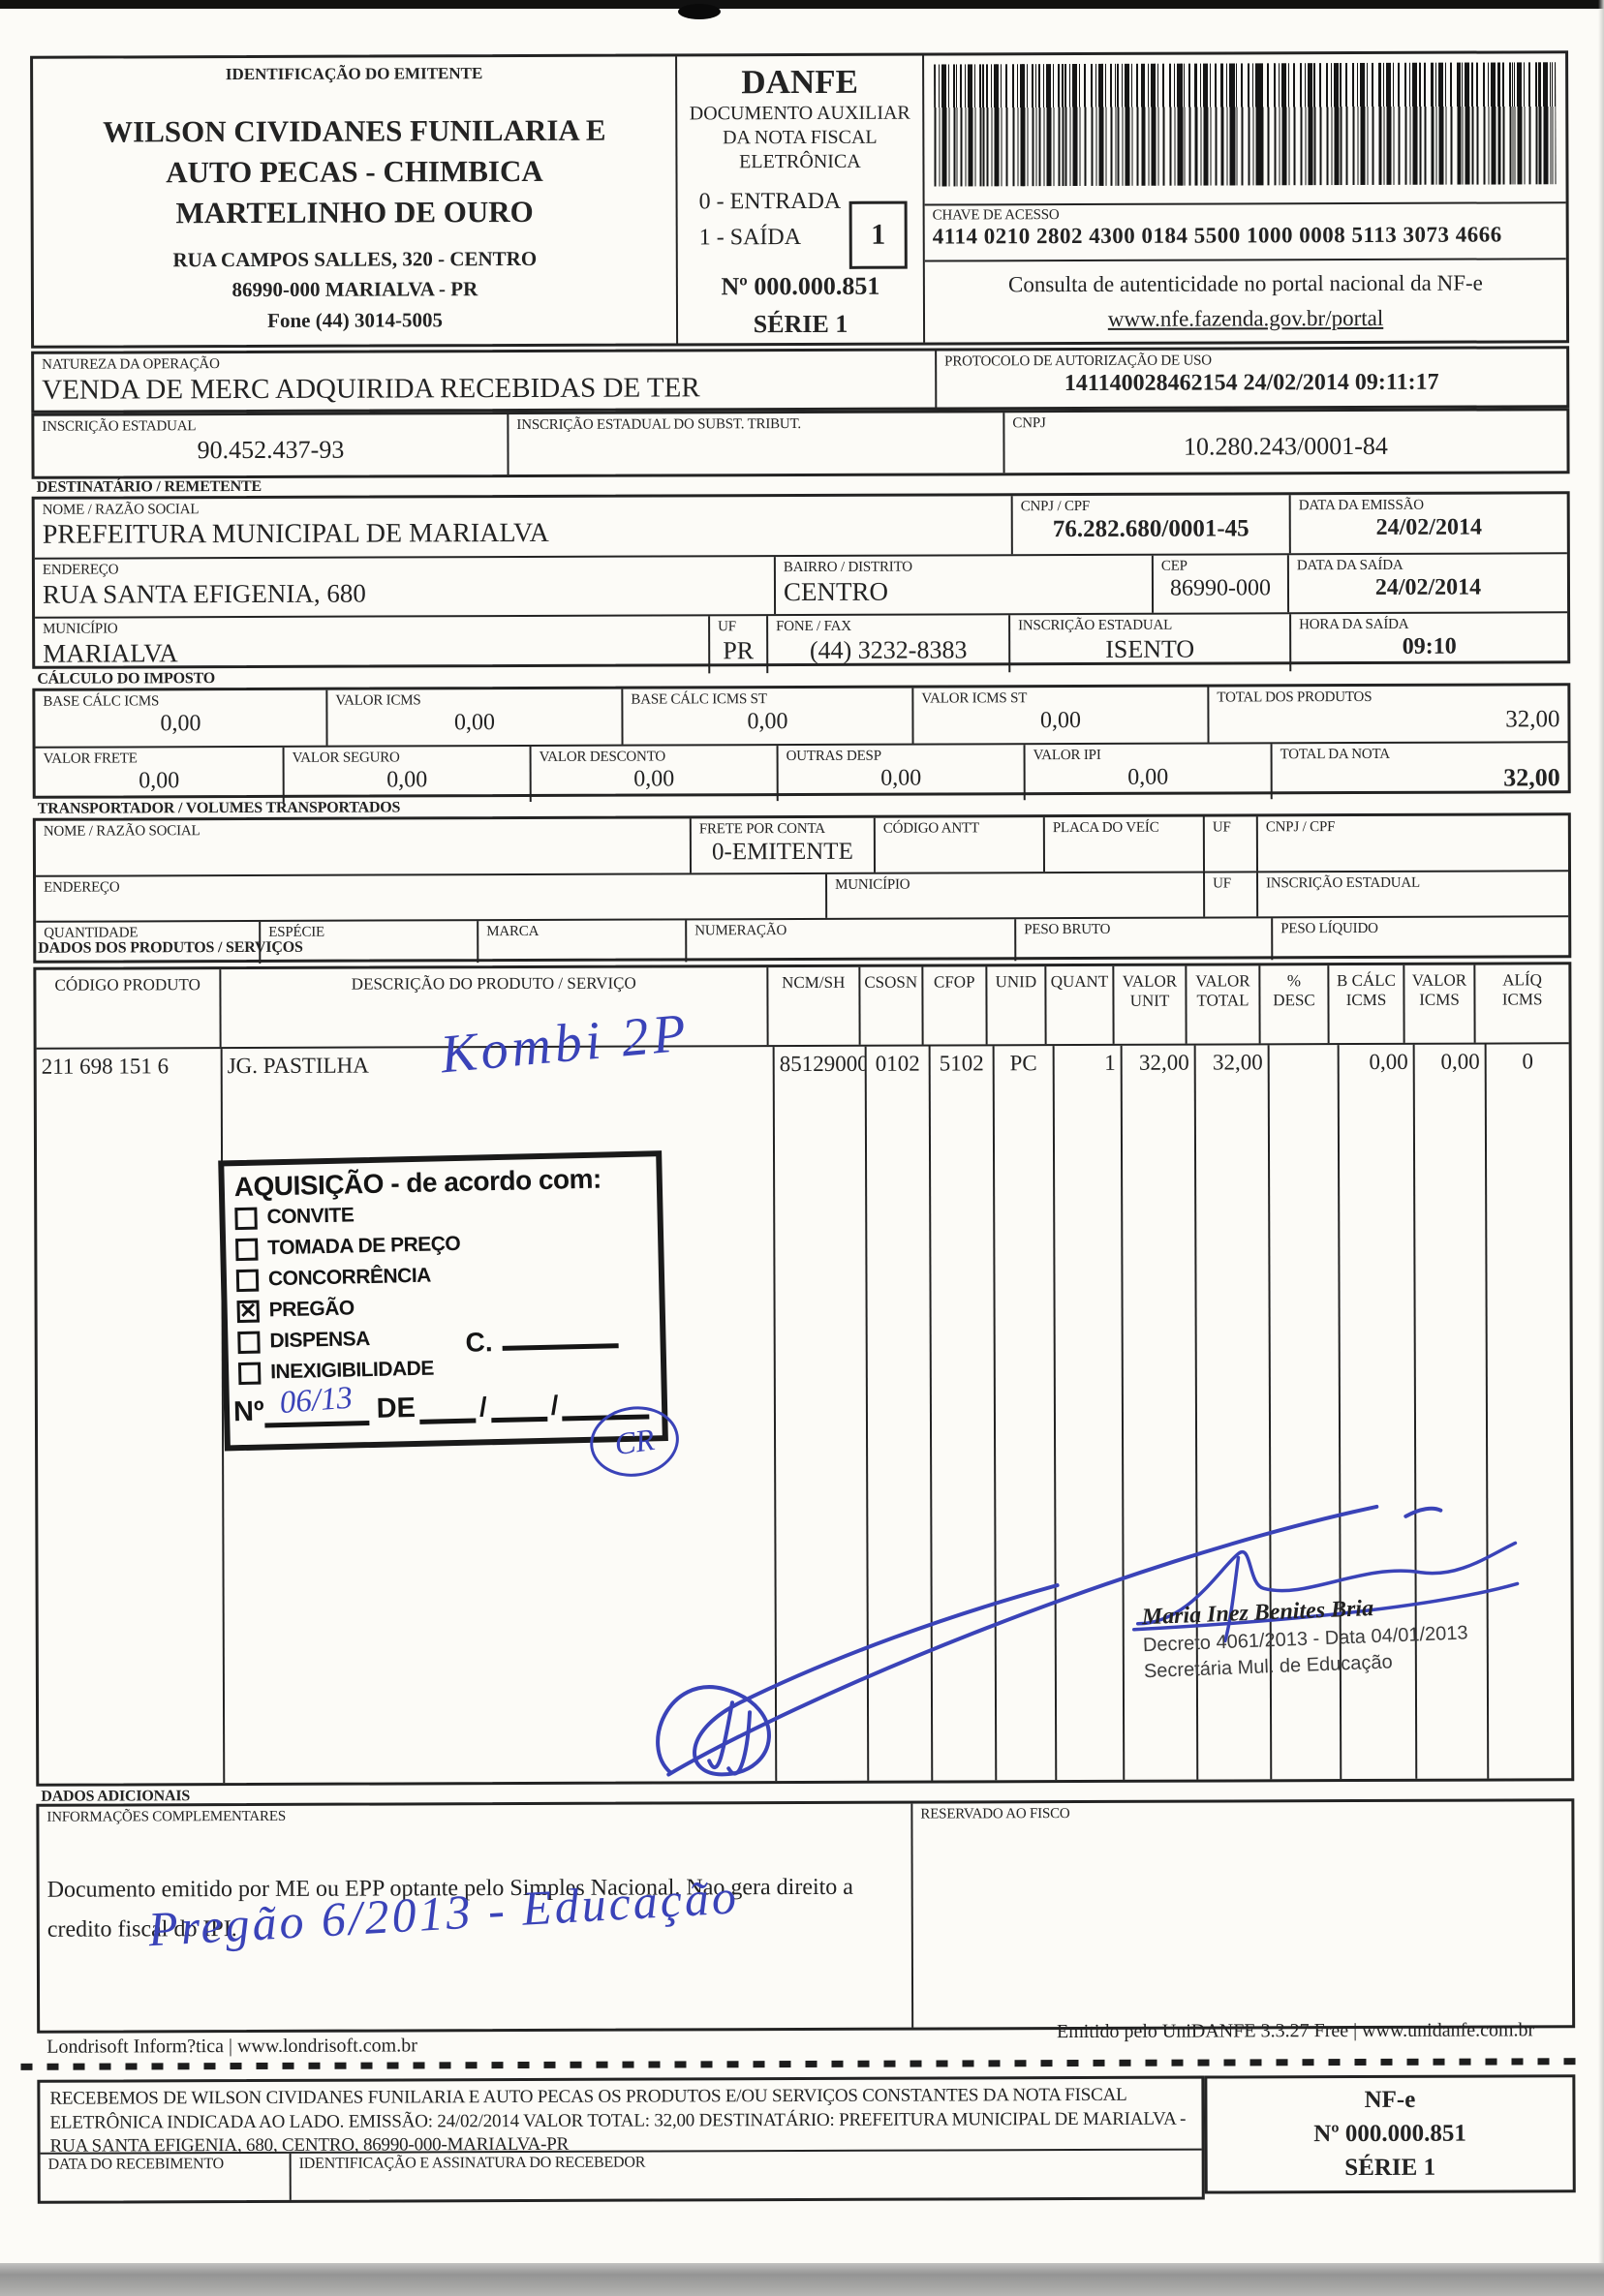  What do you see at coordinates (755, 444) in the screenshot?
I see `ie-subst-cell: INSCRIÇÃO ESTADUAL DO SUBST. TRIBUT.` at bounding box center [755, 444].